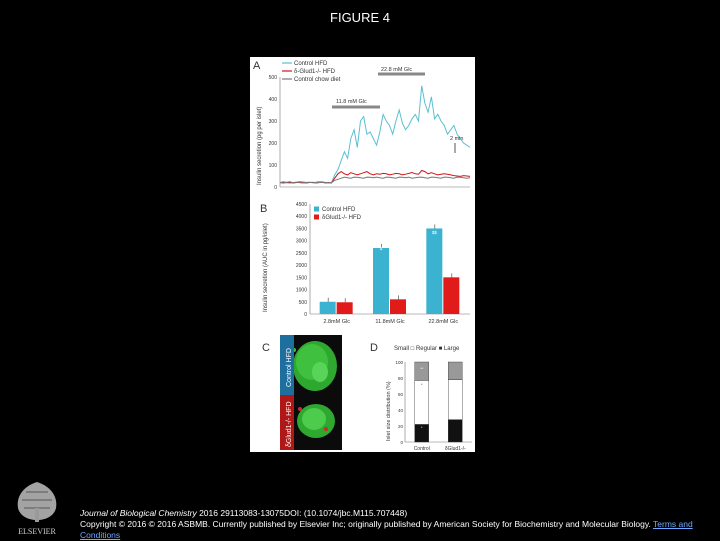 The height and width of the screenshot is (541, 720). Describe the element at coordinates (301, 229) in the screenshot. I see `panel-b-ytick: 3500` at that location.